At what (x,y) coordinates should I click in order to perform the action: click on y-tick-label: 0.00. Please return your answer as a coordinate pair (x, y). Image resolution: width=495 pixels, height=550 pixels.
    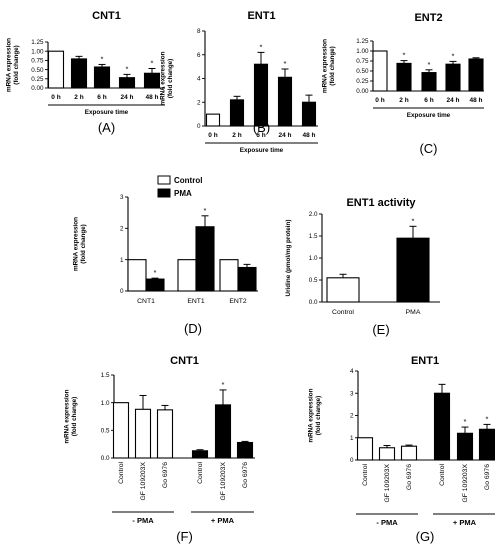
    Looking at the image, I should click on (362, 91).